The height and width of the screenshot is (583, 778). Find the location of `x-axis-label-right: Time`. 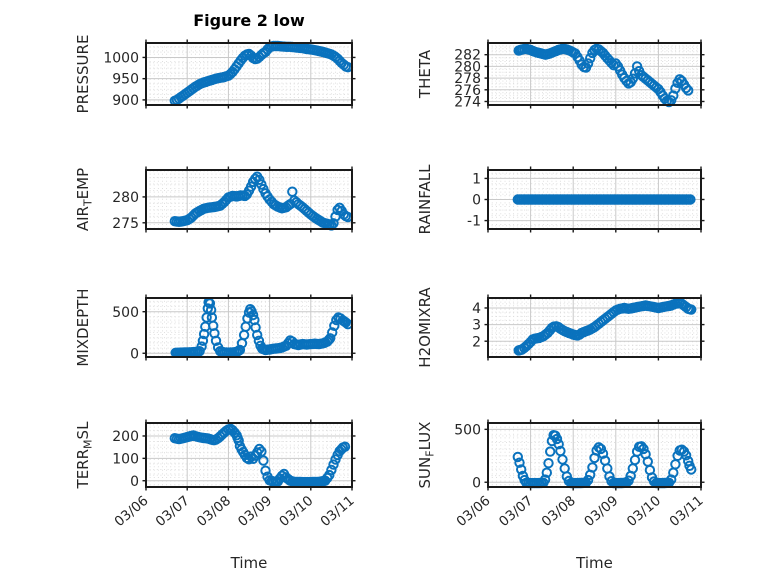

x-axis-label-right: Time is located at coordinates (594, 563).